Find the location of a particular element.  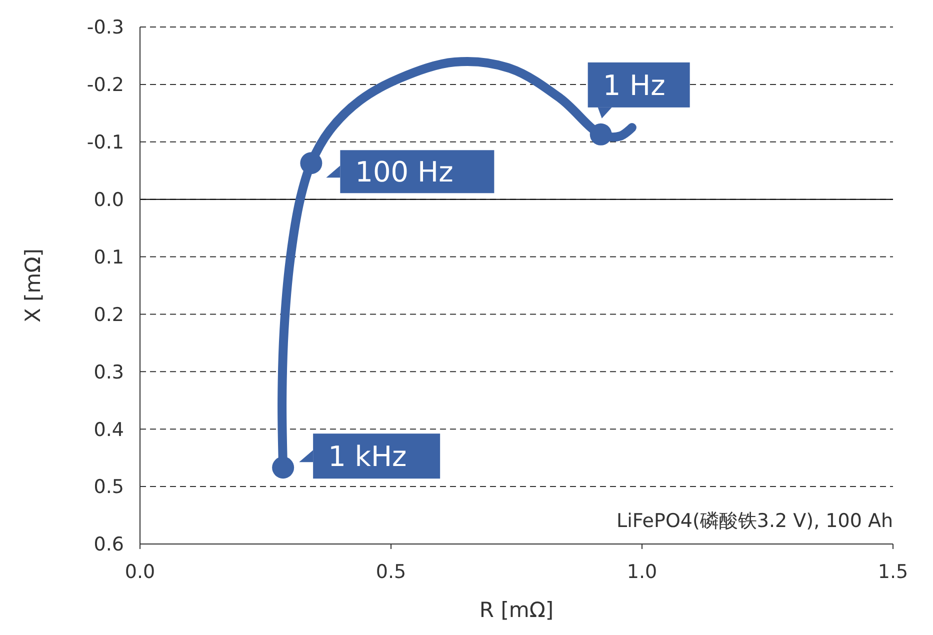

y-tick-label: 0.6 is located at coordinates (109, 545).